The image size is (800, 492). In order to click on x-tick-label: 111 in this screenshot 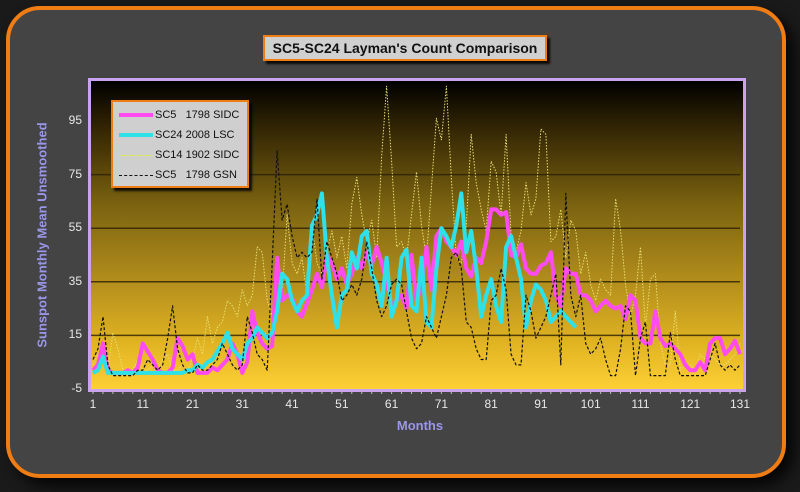, I will do `click(640, 404)`.